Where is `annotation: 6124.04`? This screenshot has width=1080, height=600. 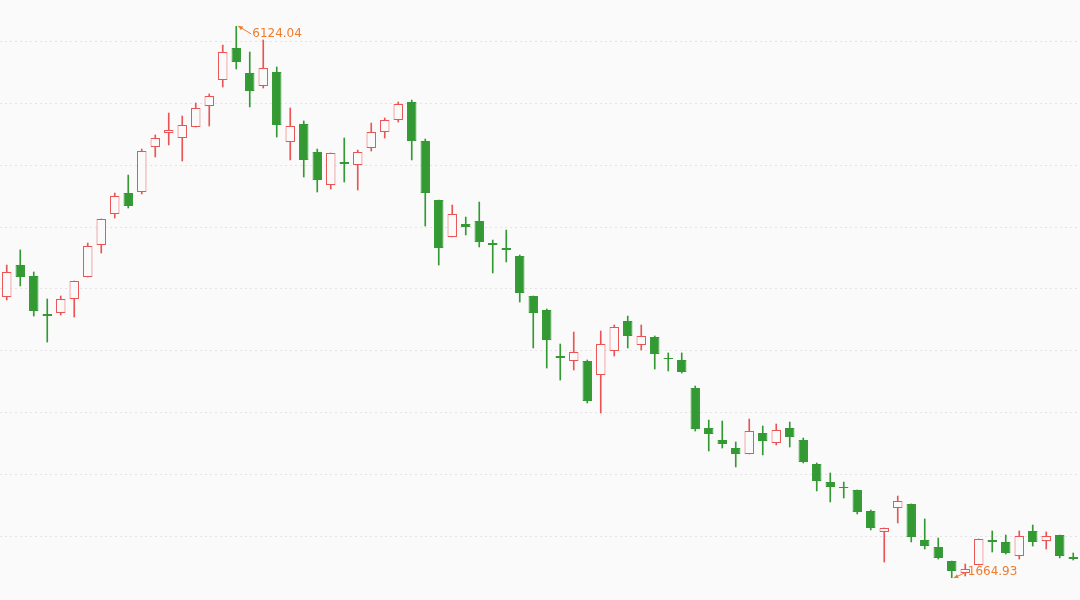
annotation: 6124.04 is located at coordinates (277, 33).